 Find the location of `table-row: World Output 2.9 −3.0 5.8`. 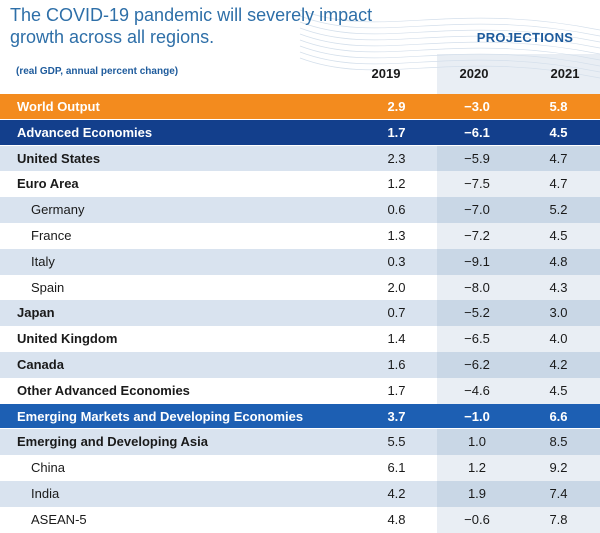

table-row: World Output 2.9 −3.0 5.8 is located at coordinates (300, 107).